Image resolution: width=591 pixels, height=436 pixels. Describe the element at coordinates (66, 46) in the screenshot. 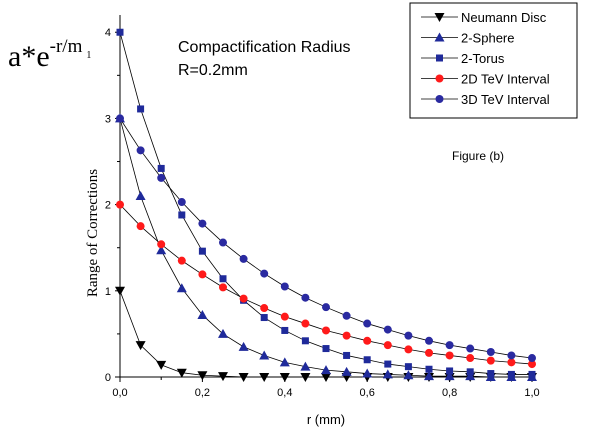

I see `formula-exponent: -r/m` at that location.